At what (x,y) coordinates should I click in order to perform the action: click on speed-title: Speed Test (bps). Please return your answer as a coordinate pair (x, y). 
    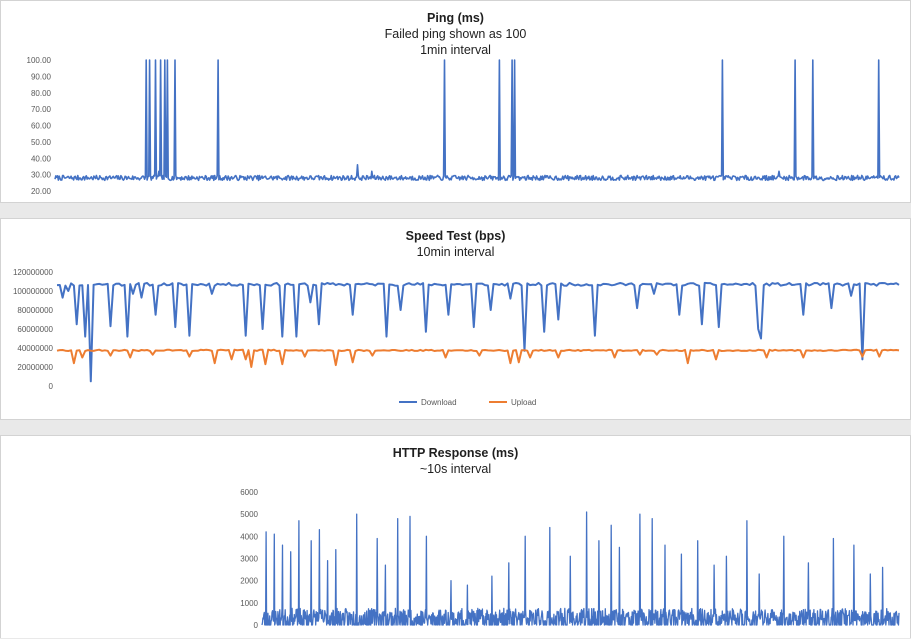
    Looking at the image, I should click on (455, 236).